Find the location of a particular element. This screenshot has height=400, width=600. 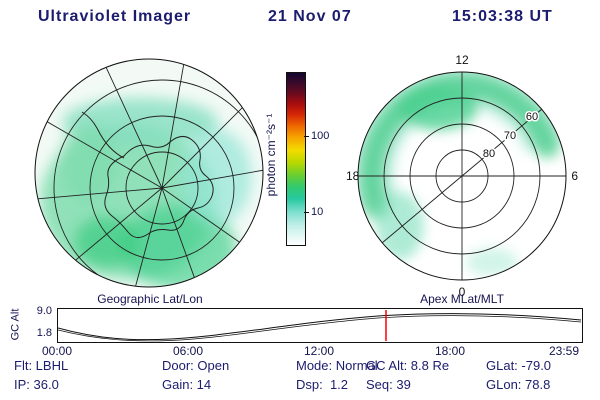

mlat-label-60: 60 is located at coordinates (532, 117).